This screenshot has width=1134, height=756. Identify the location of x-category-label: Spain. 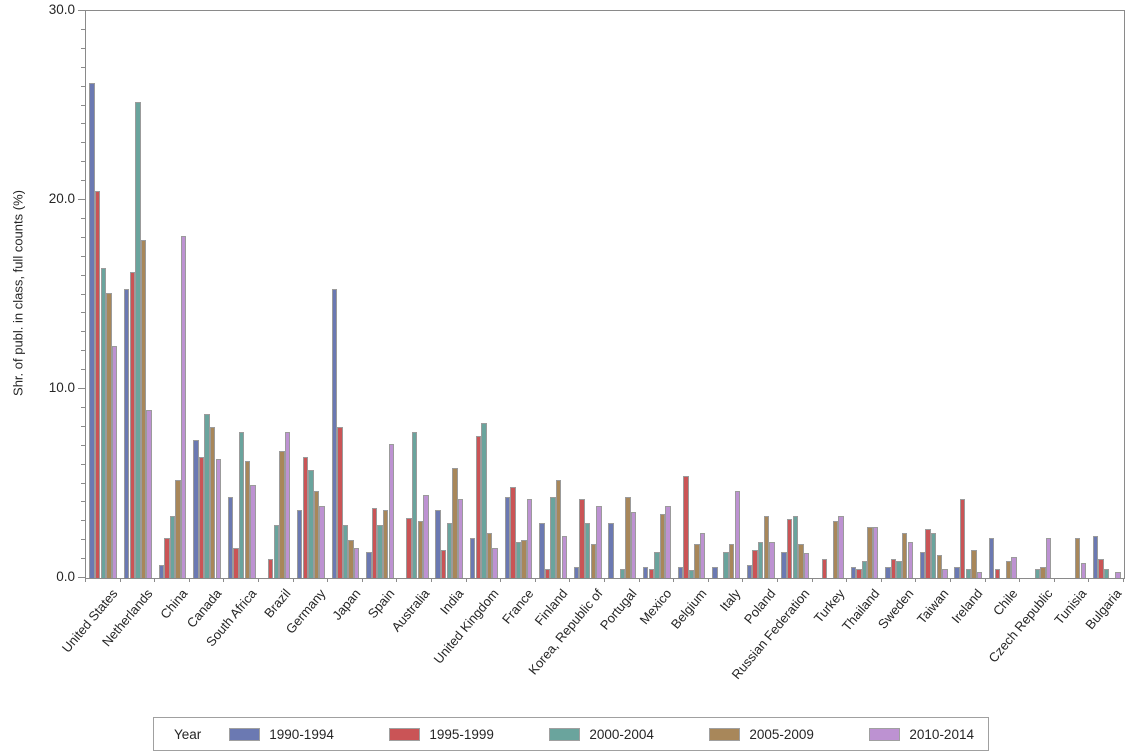
(381, 604).